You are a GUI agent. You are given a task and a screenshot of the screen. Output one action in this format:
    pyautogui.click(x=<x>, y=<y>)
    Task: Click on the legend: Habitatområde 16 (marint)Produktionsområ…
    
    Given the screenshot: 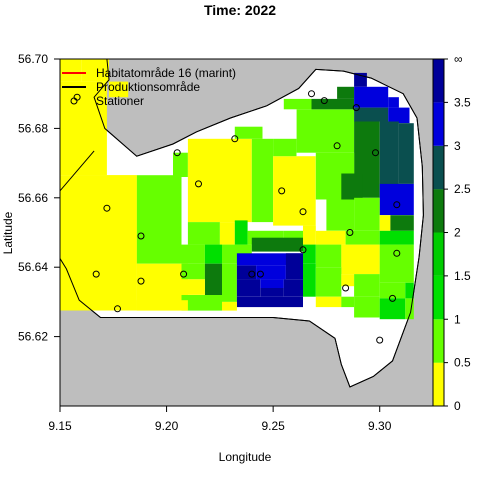 What is the action you would take?
    pyautogui.click(x=149, y=87)
    